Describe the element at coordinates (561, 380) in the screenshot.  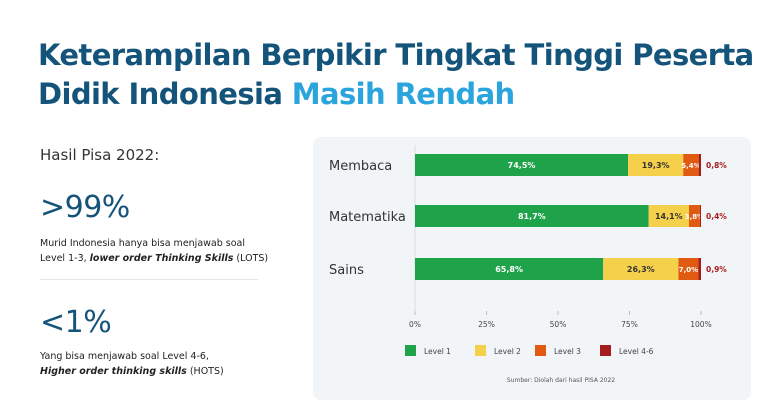
I see `source-note: Sumber: Diolah dari hasil PISA 2022` at that location.